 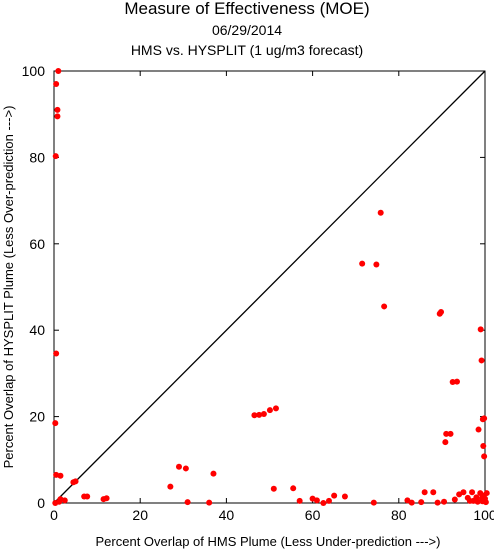 What do you see at coordinates (37, 244) in the screenshot?
I see `y-tick-label: 60` at bounding box center [37, 244].